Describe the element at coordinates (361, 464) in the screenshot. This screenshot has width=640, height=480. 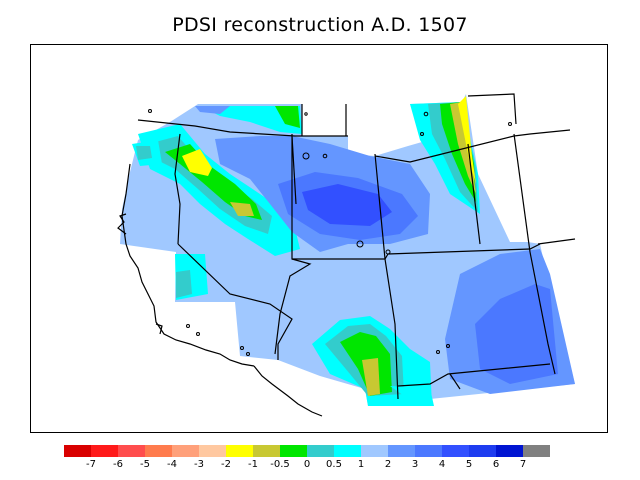
I see `legend-tick-label: 1` at that location.